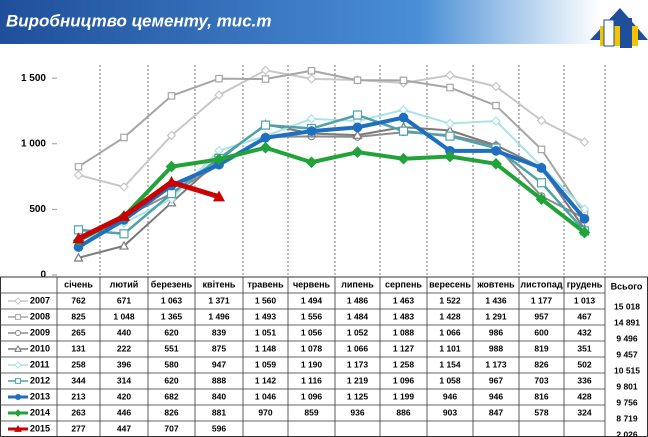  What do you see at coordinates (78, 412) in the screenshot?
I see `cell: 263` at bounding box center [78, 412].